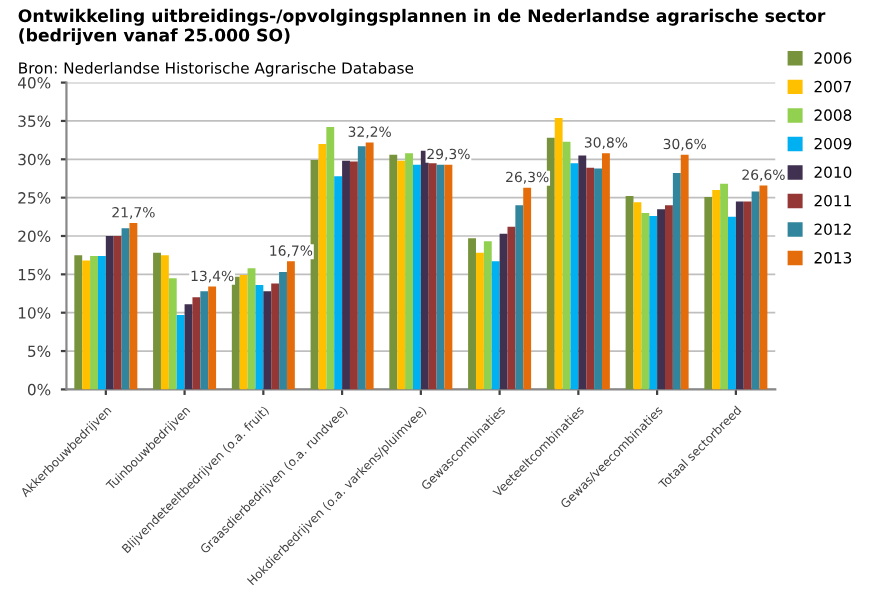 This screenshot has height=590, width=886. What do you see at coordinates (422, 27) in the screenshot?
I see `chart-title: Ontwikkeling uitbreidings-/opvolgingsplannen in de Nederlandse agrarische sector (bedrijven vanaf 25.000 SO)` at bounding box center [422, 27].